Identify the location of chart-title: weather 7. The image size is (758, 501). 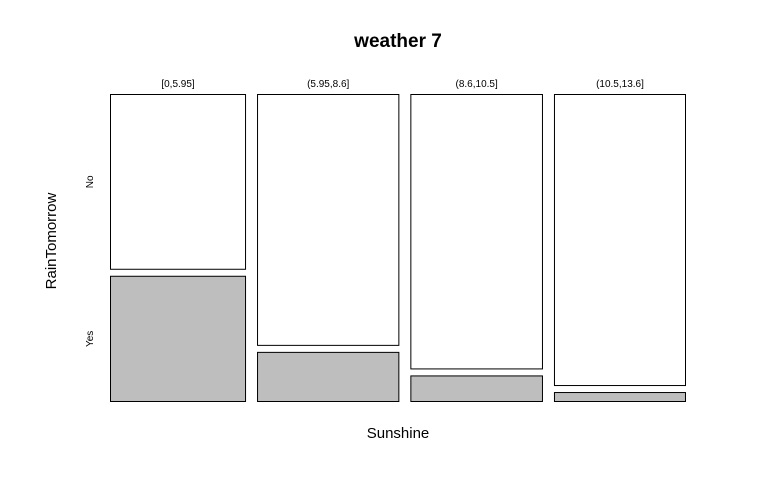
(397, 41).